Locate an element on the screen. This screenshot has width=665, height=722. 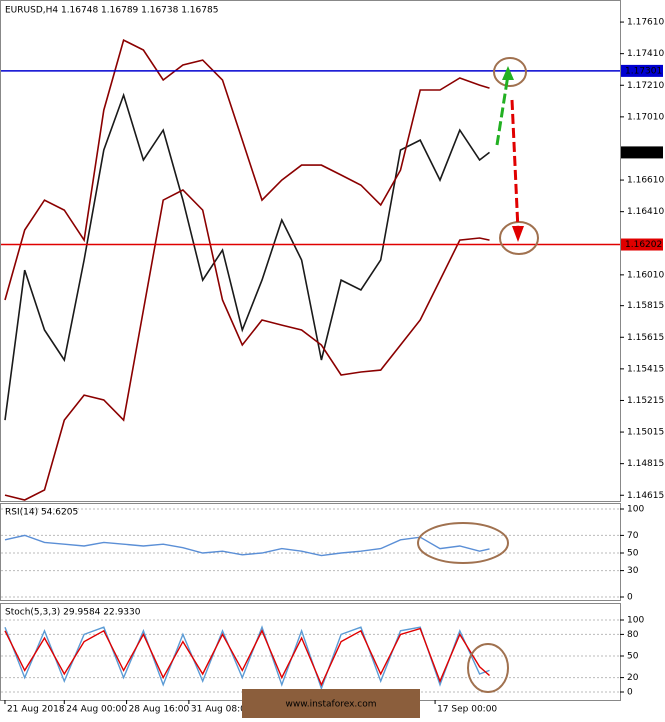
y-tick-label: 30 is located at coordinates (633, 571).